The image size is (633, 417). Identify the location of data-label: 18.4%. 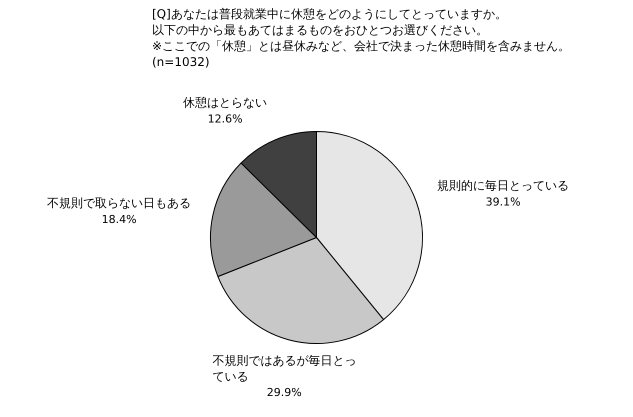
(119, 219).